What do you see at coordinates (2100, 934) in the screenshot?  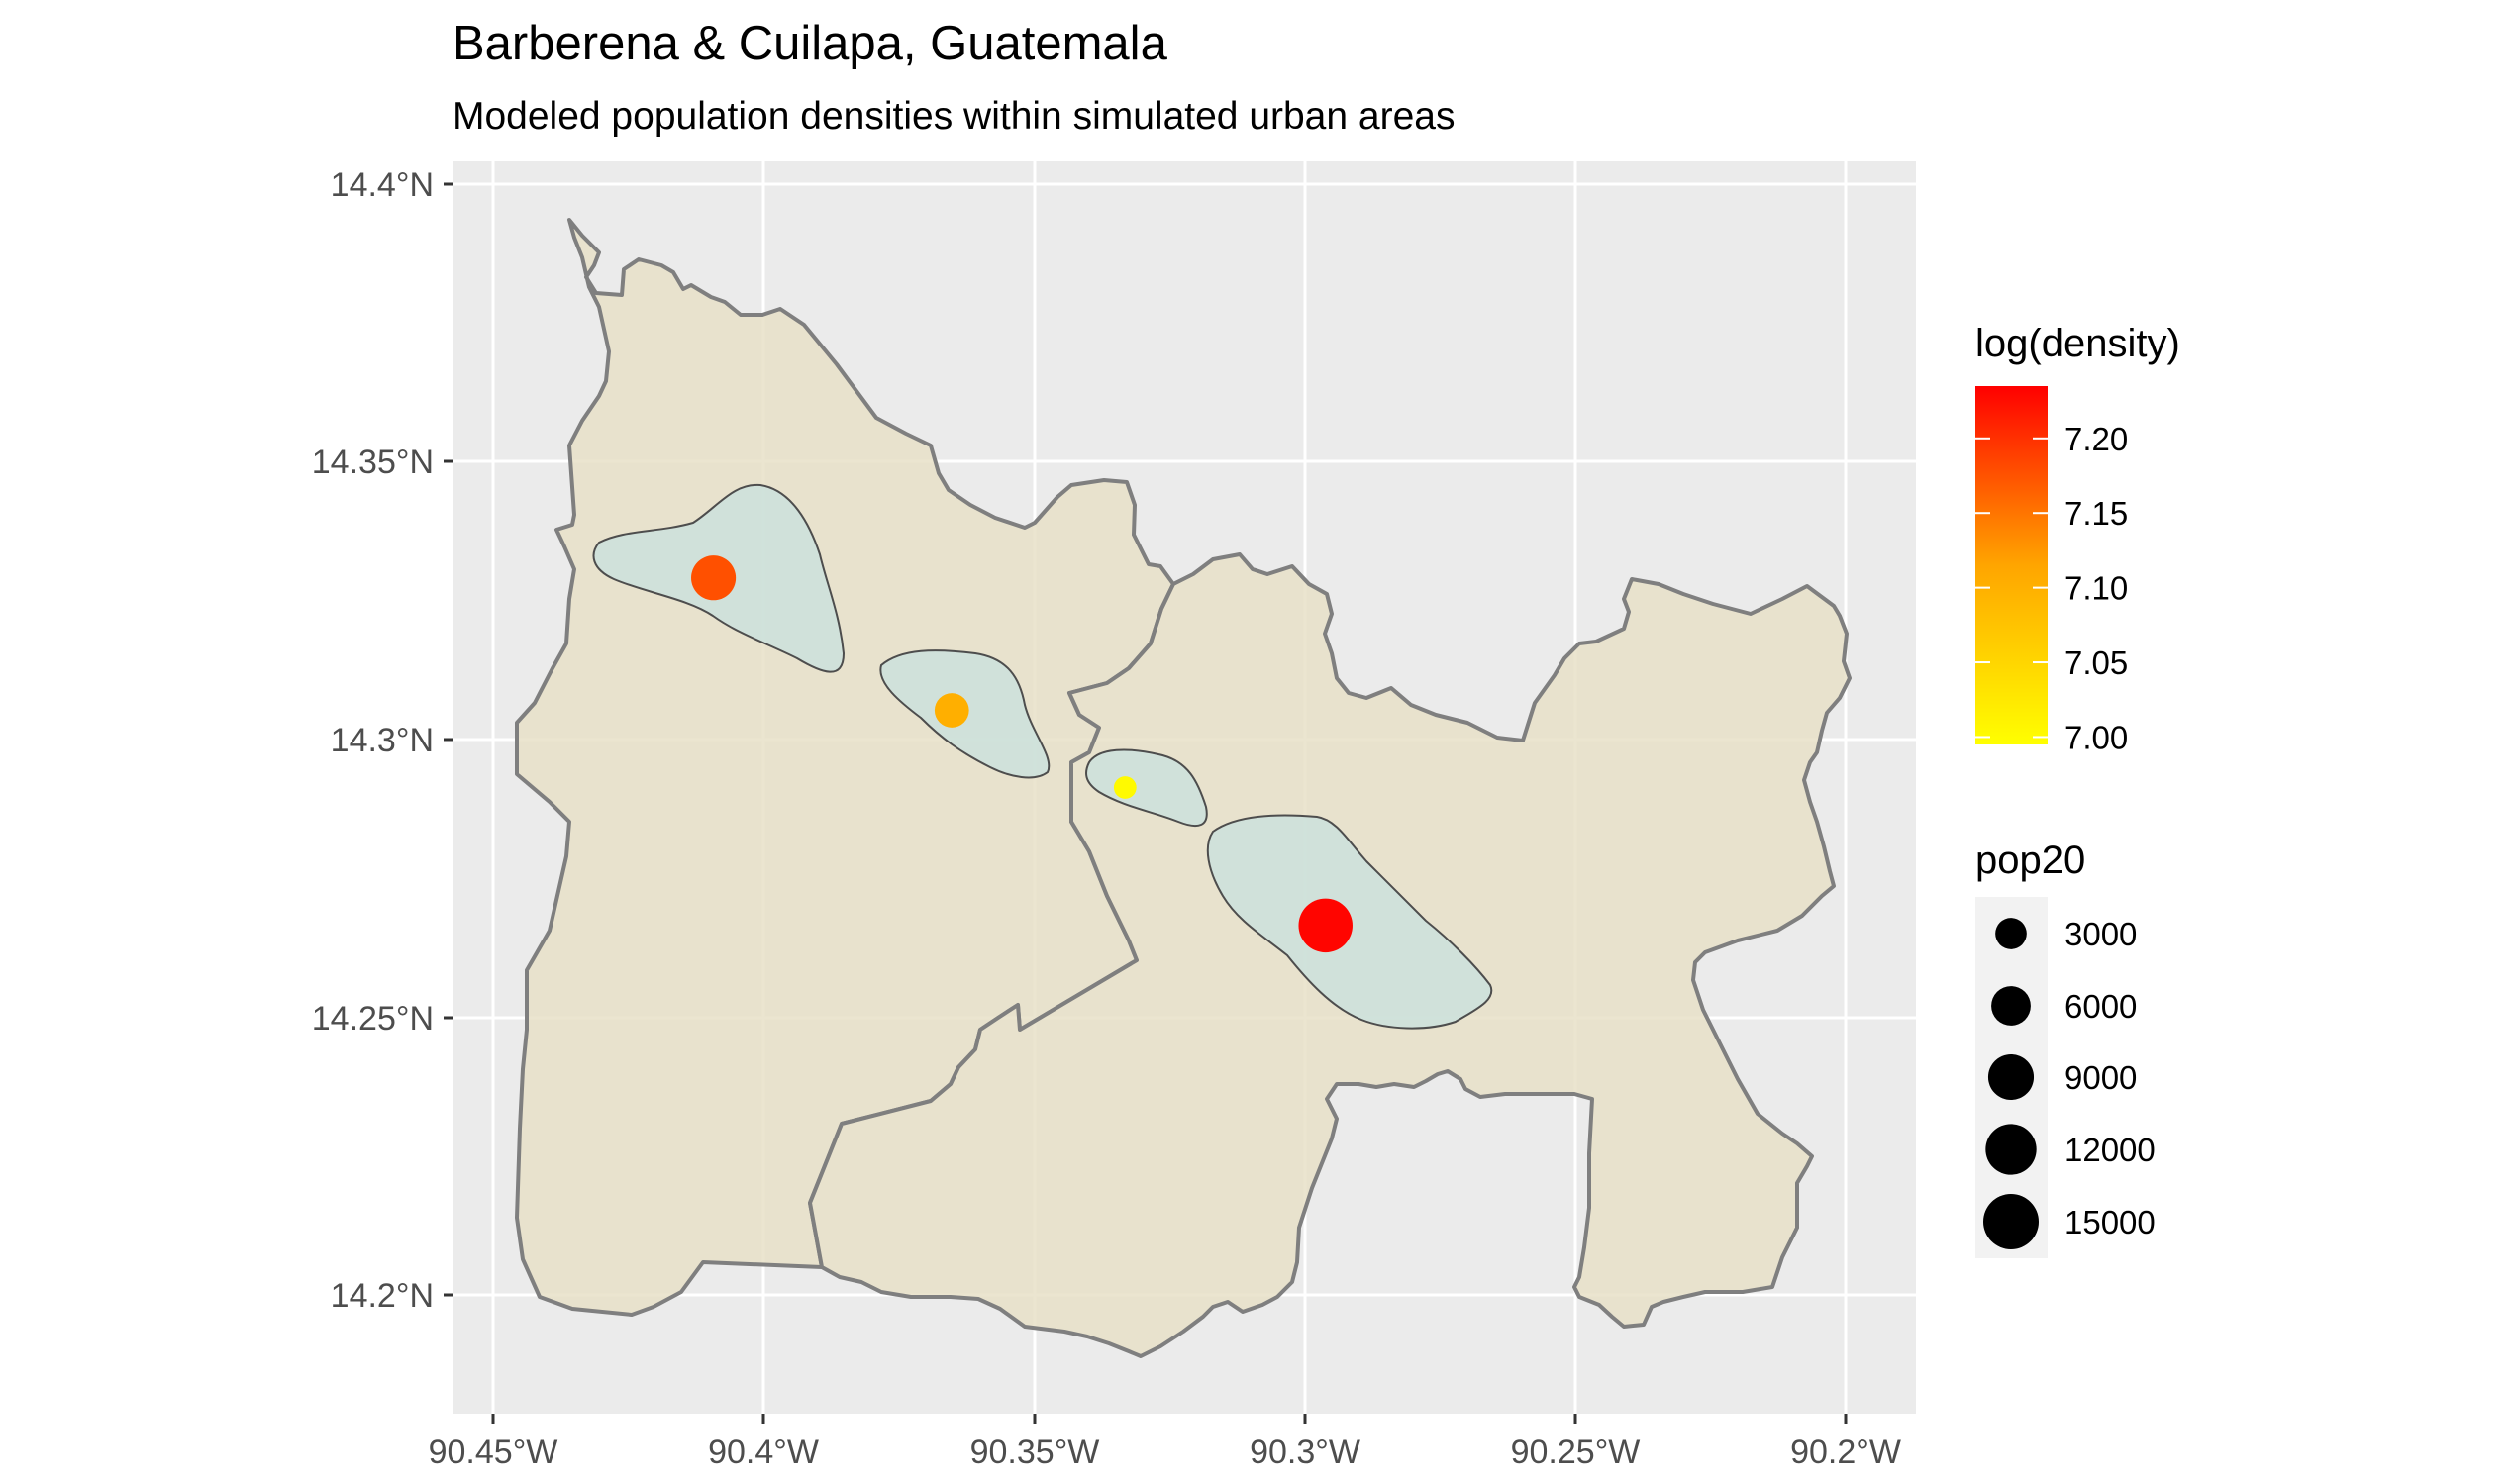 I see `size-legend-label-1: 3000` at bounding box center [2100, 934].